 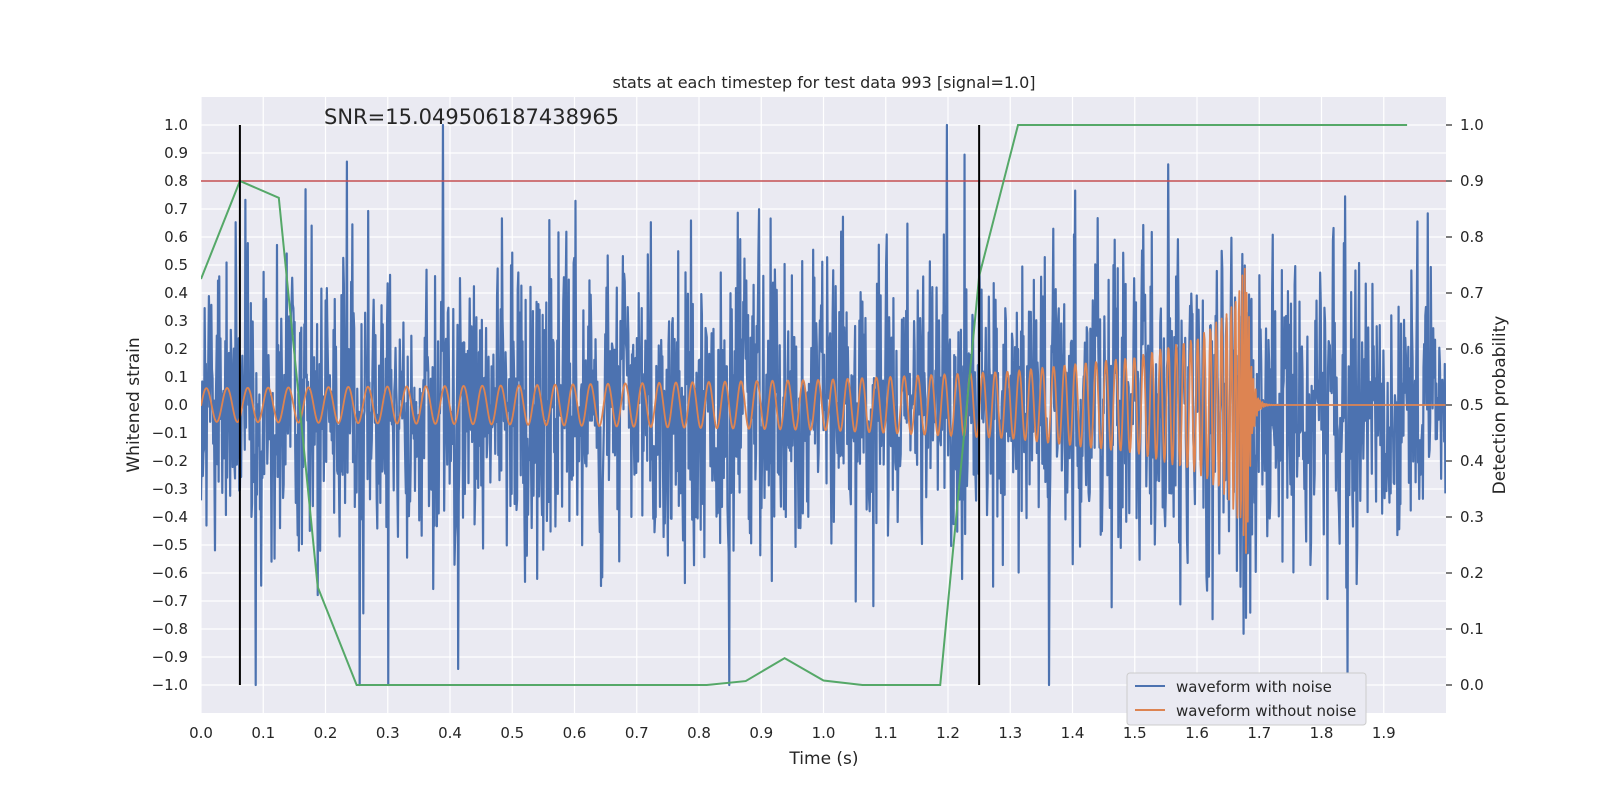 I want to click on x-tick-label: 0.6, so click(x=575, y=733).